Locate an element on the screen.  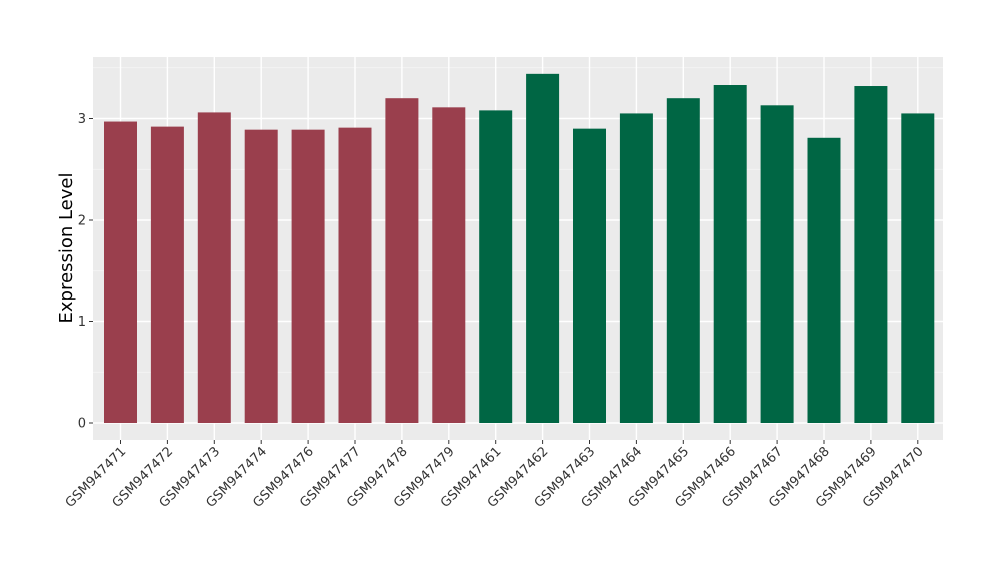
y-axis-label: Expression Level is located at coordinates (66, 248).